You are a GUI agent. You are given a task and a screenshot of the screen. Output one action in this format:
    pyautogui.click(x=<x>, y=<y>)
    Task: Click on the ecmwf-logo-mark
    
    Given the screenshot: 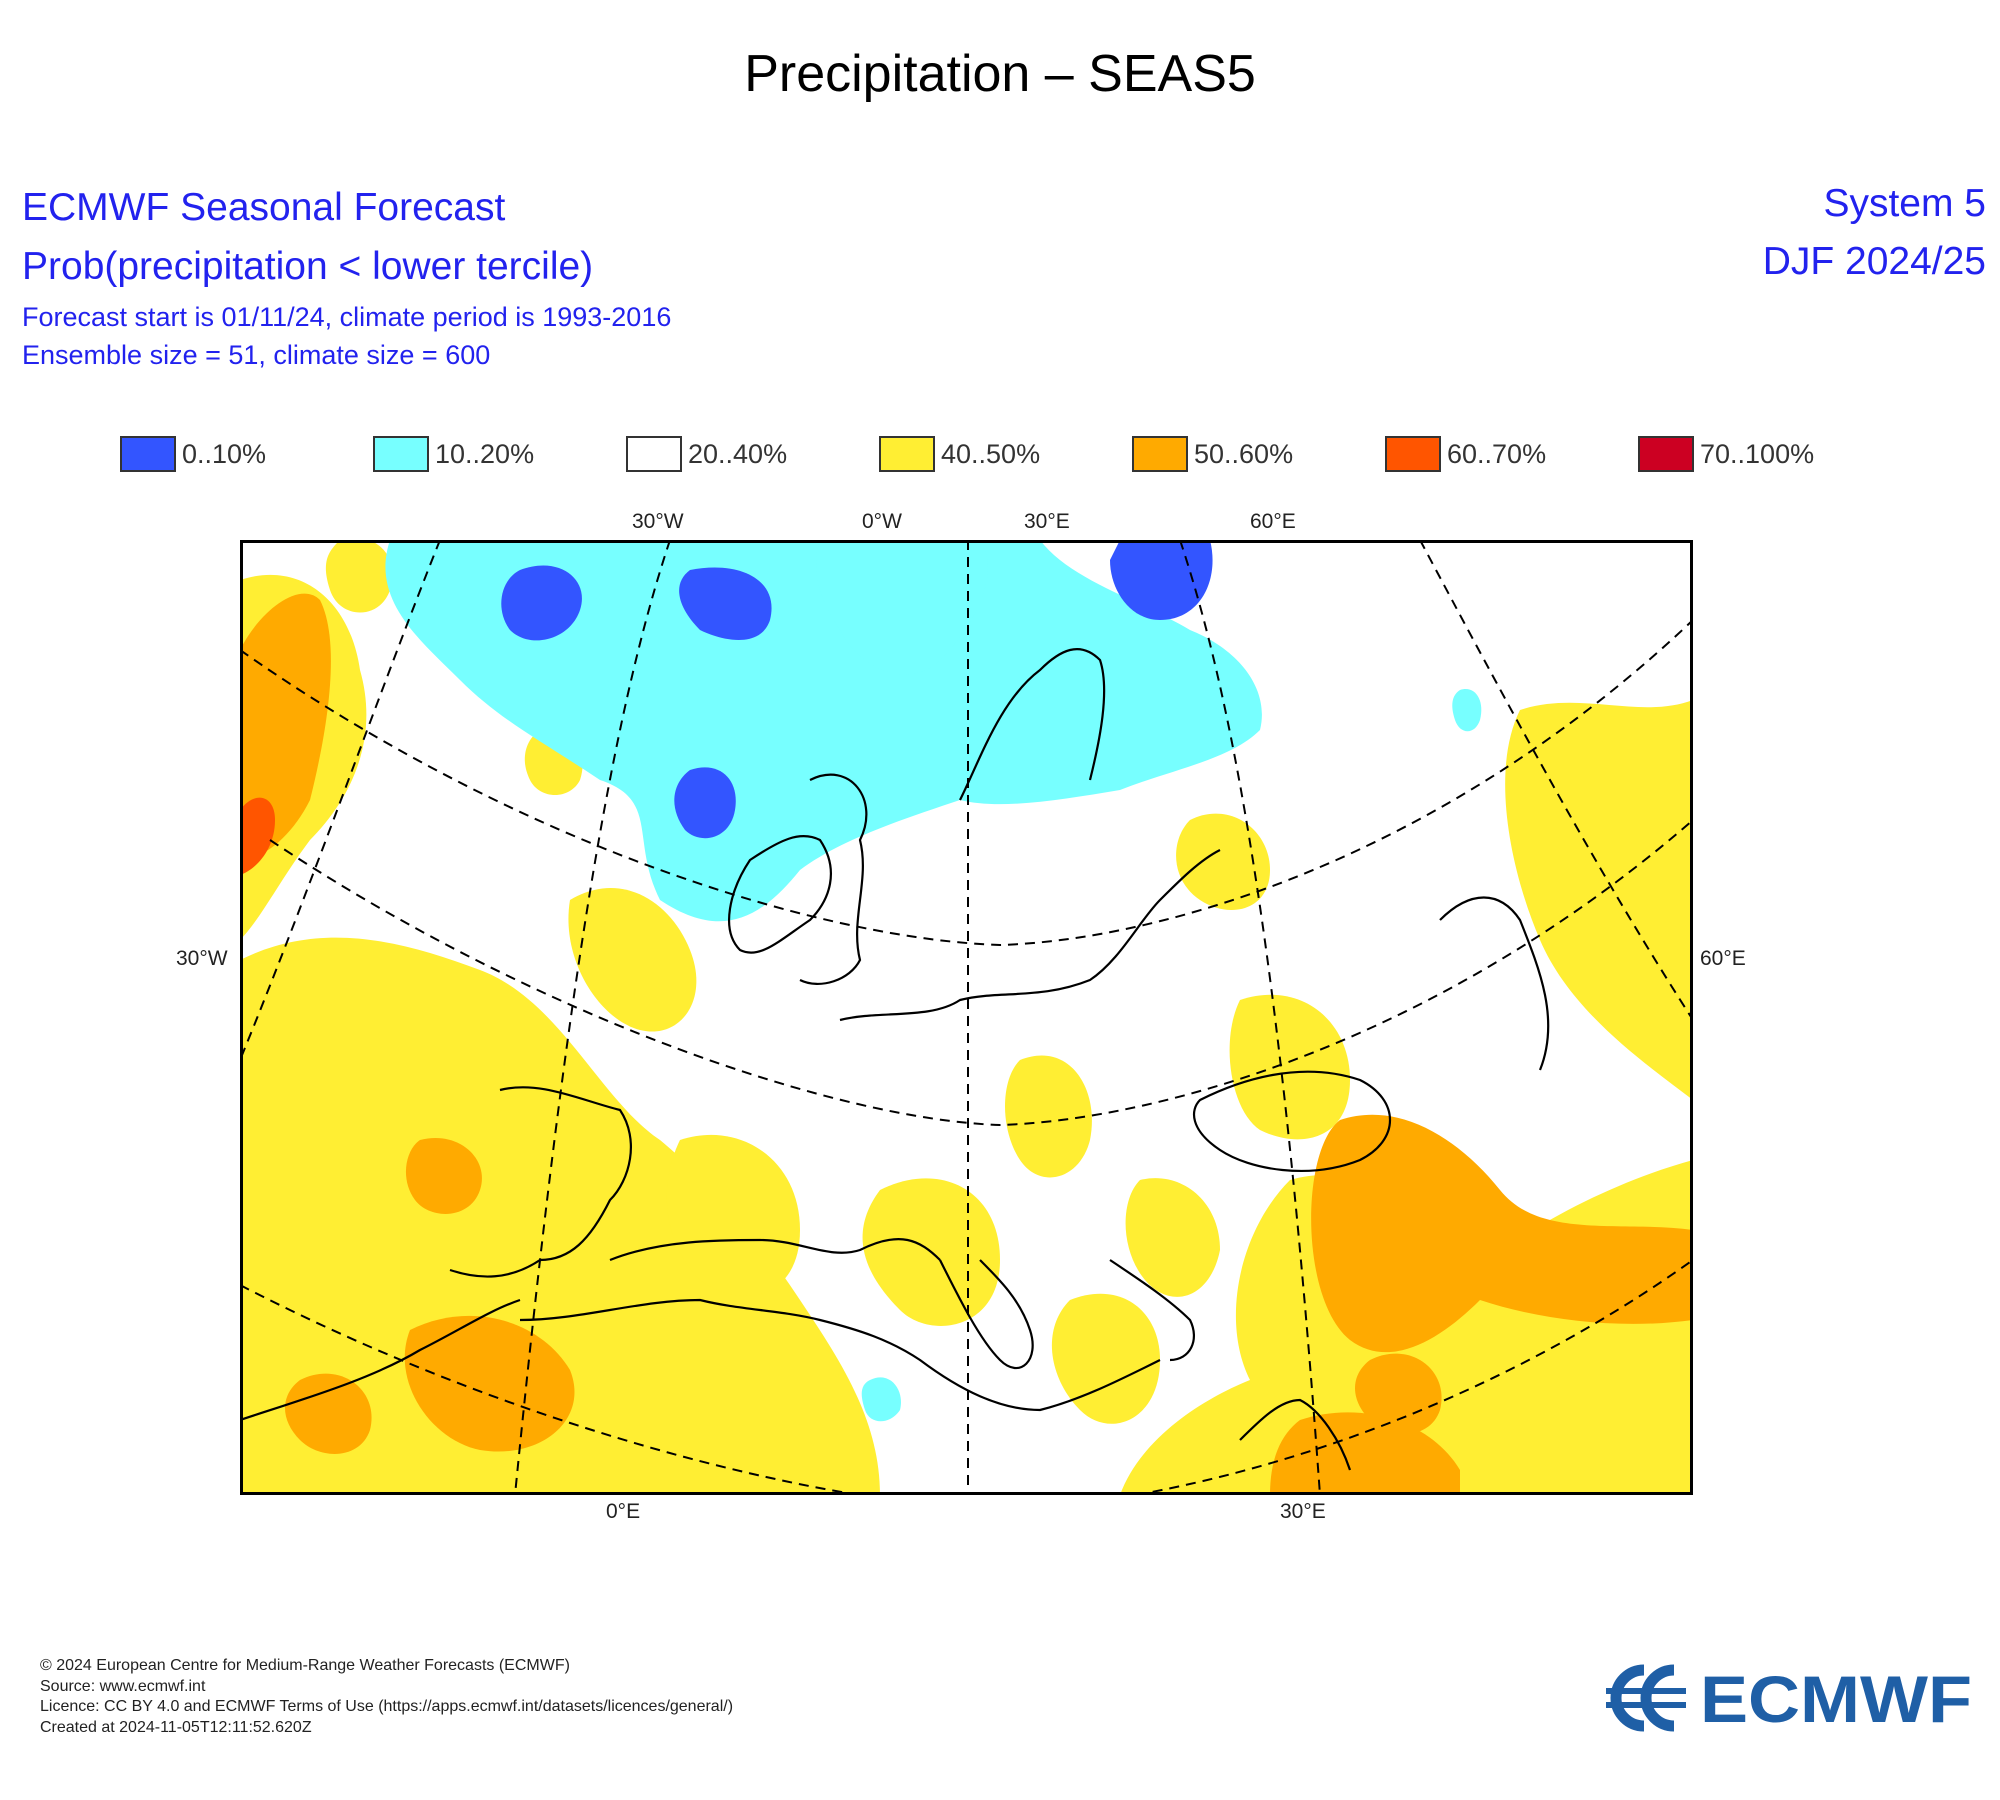 What is the action you would take?
    pyautogui.click(x=1646, y=1698)
    